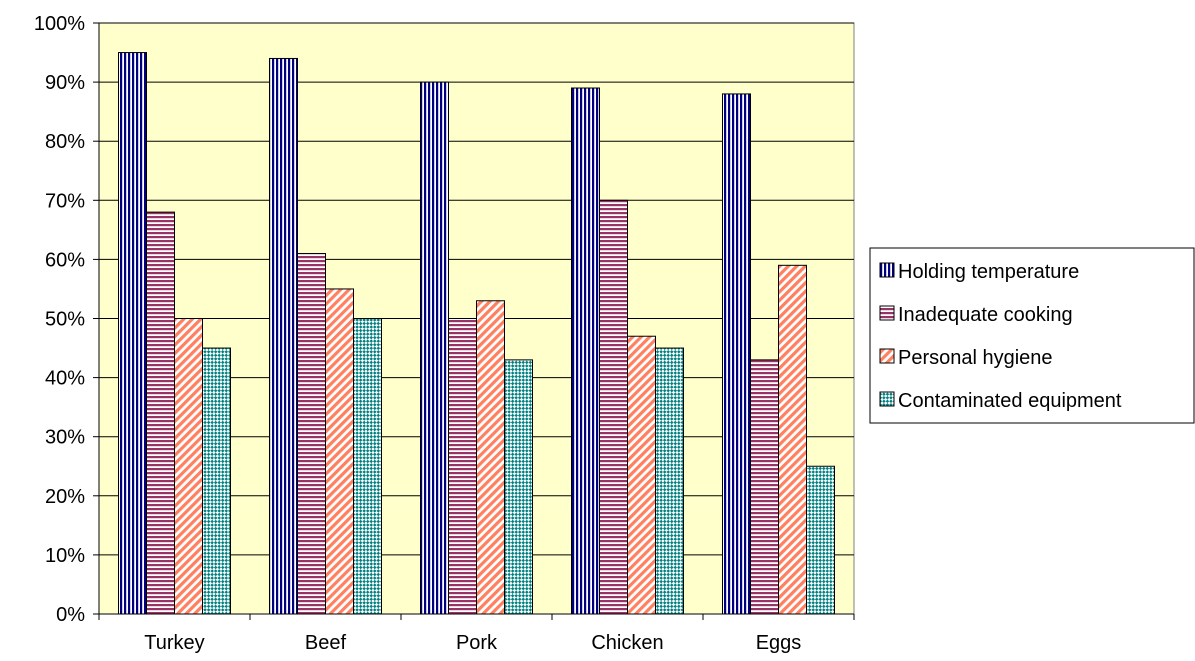 The width and height of the screenshot is (1195, 661). I want to click on x-axis: Turkey Beef Pork Chicken Eggs, so click(476, 633).